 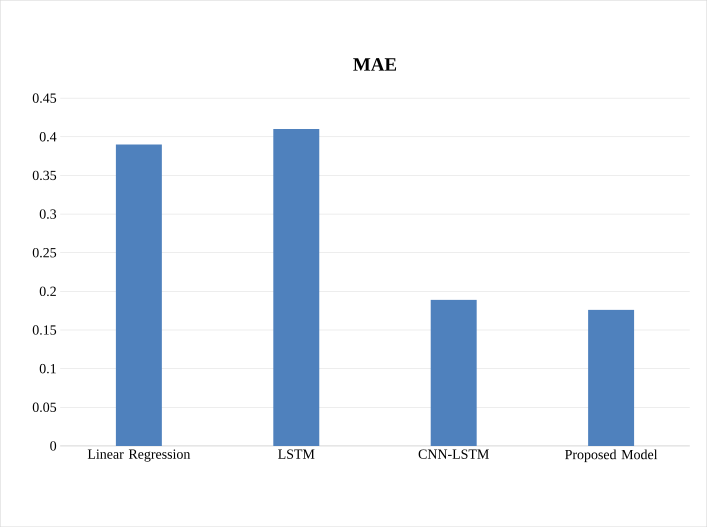 What do you see at coordinates (44, 175) in the screenshot?
I see `y-tick-label: 0.35` at bounding box center [44, 175].